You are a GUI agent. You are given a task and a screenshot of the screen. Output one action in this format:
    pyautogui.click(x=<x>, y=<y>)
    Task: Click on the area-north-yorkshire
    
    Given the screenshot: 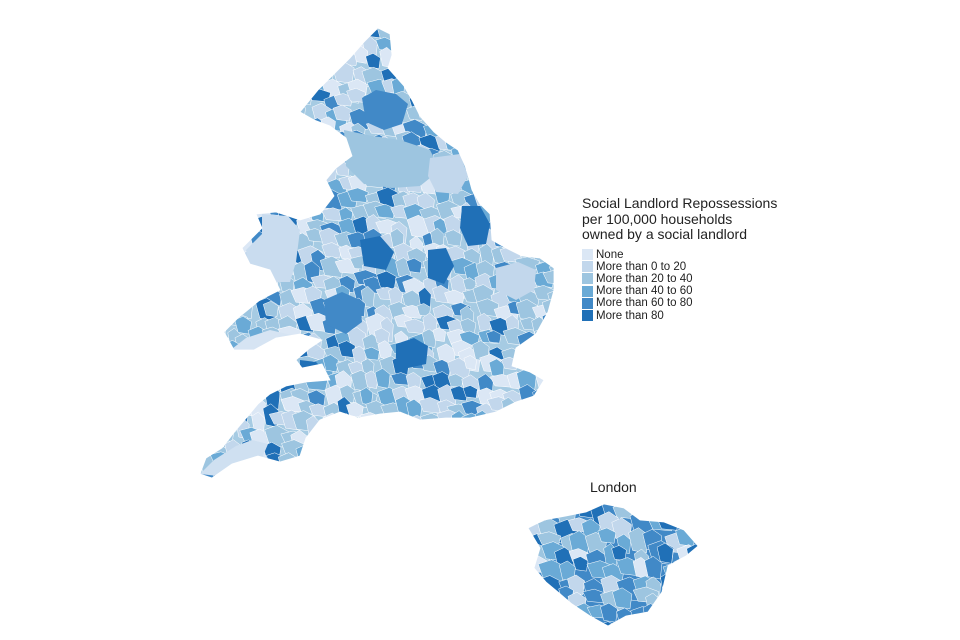 What is the action you would take?
    pyautogui.click(x=392, y=159)
    